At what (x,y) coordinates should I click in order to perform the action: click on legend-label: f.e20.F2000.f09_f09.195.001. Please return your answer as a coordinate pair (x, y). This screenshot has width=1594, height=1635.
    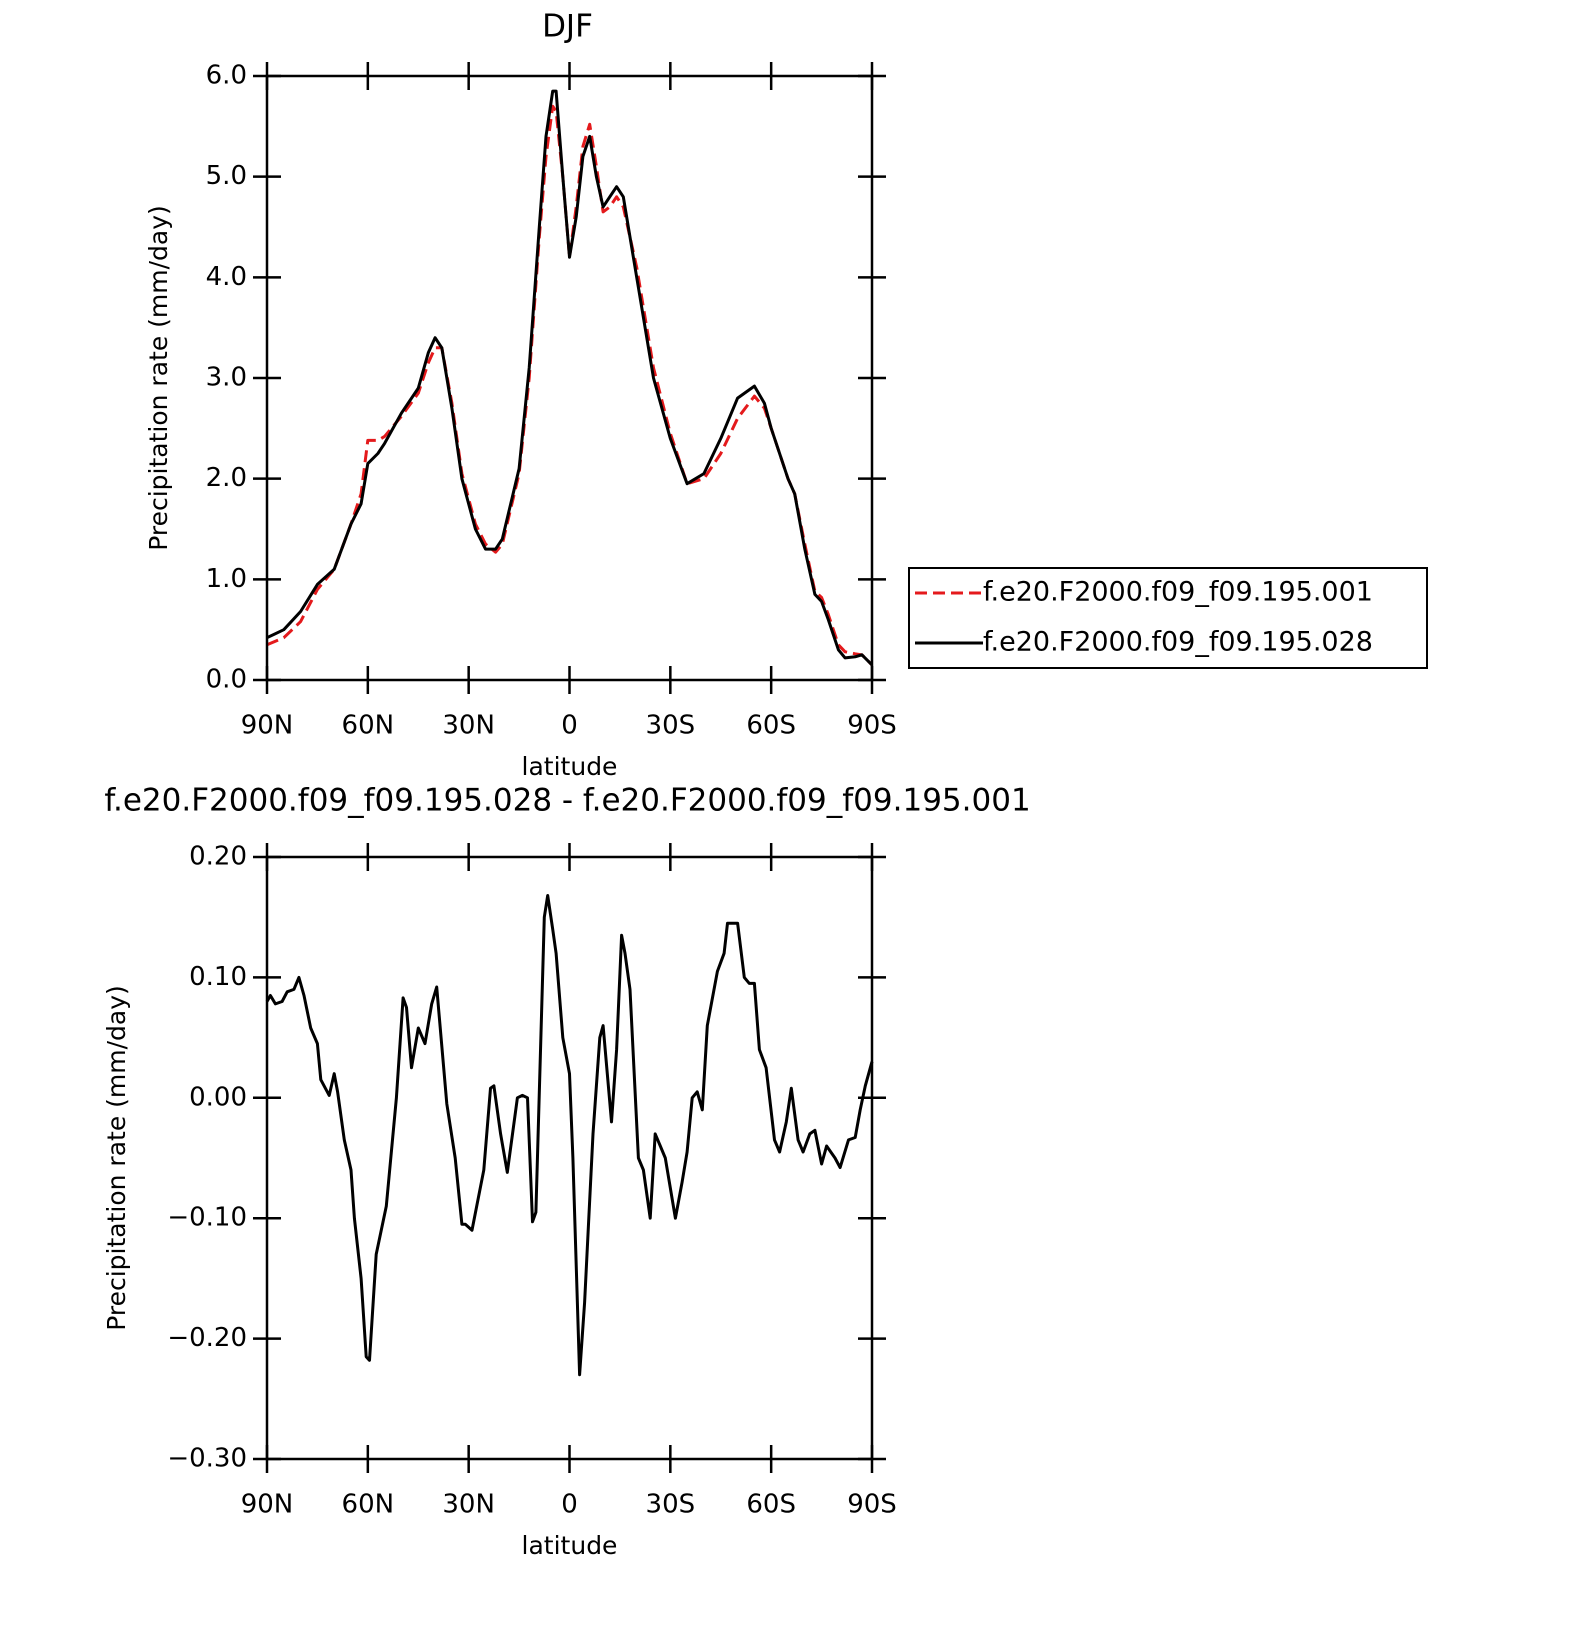
    Looking at the image, I should click on (1178, 592).